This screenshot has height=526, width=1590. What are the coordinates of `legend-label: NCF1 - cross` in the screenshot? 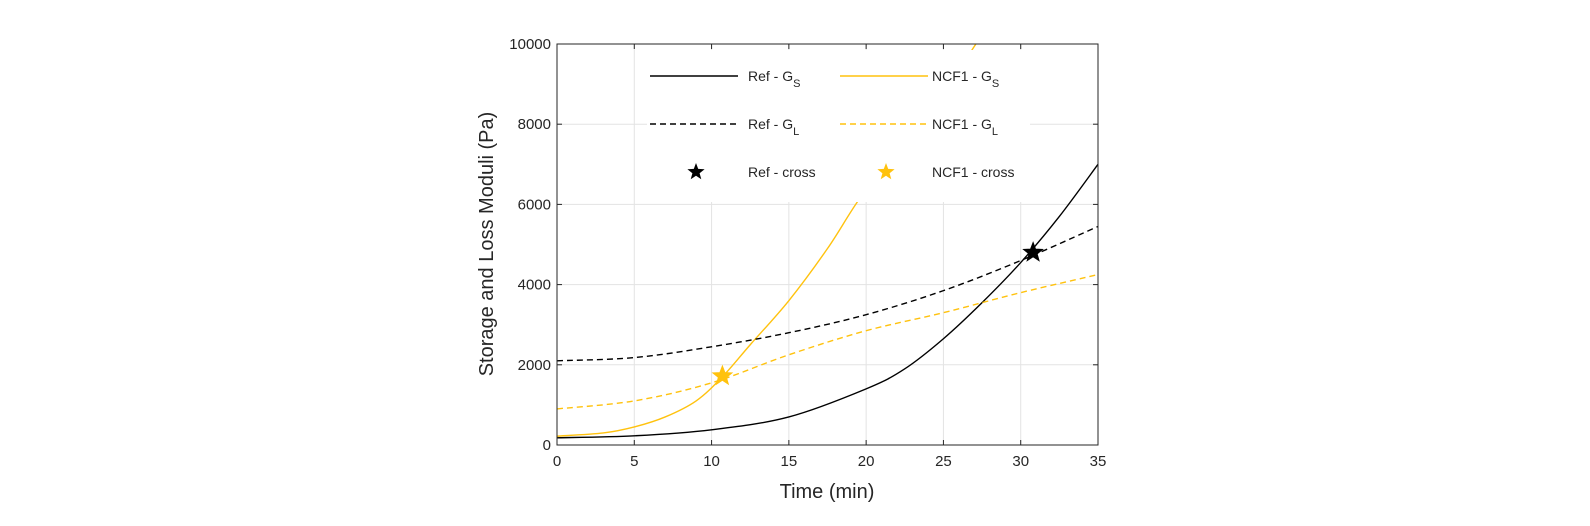 It's located at (973, 172).